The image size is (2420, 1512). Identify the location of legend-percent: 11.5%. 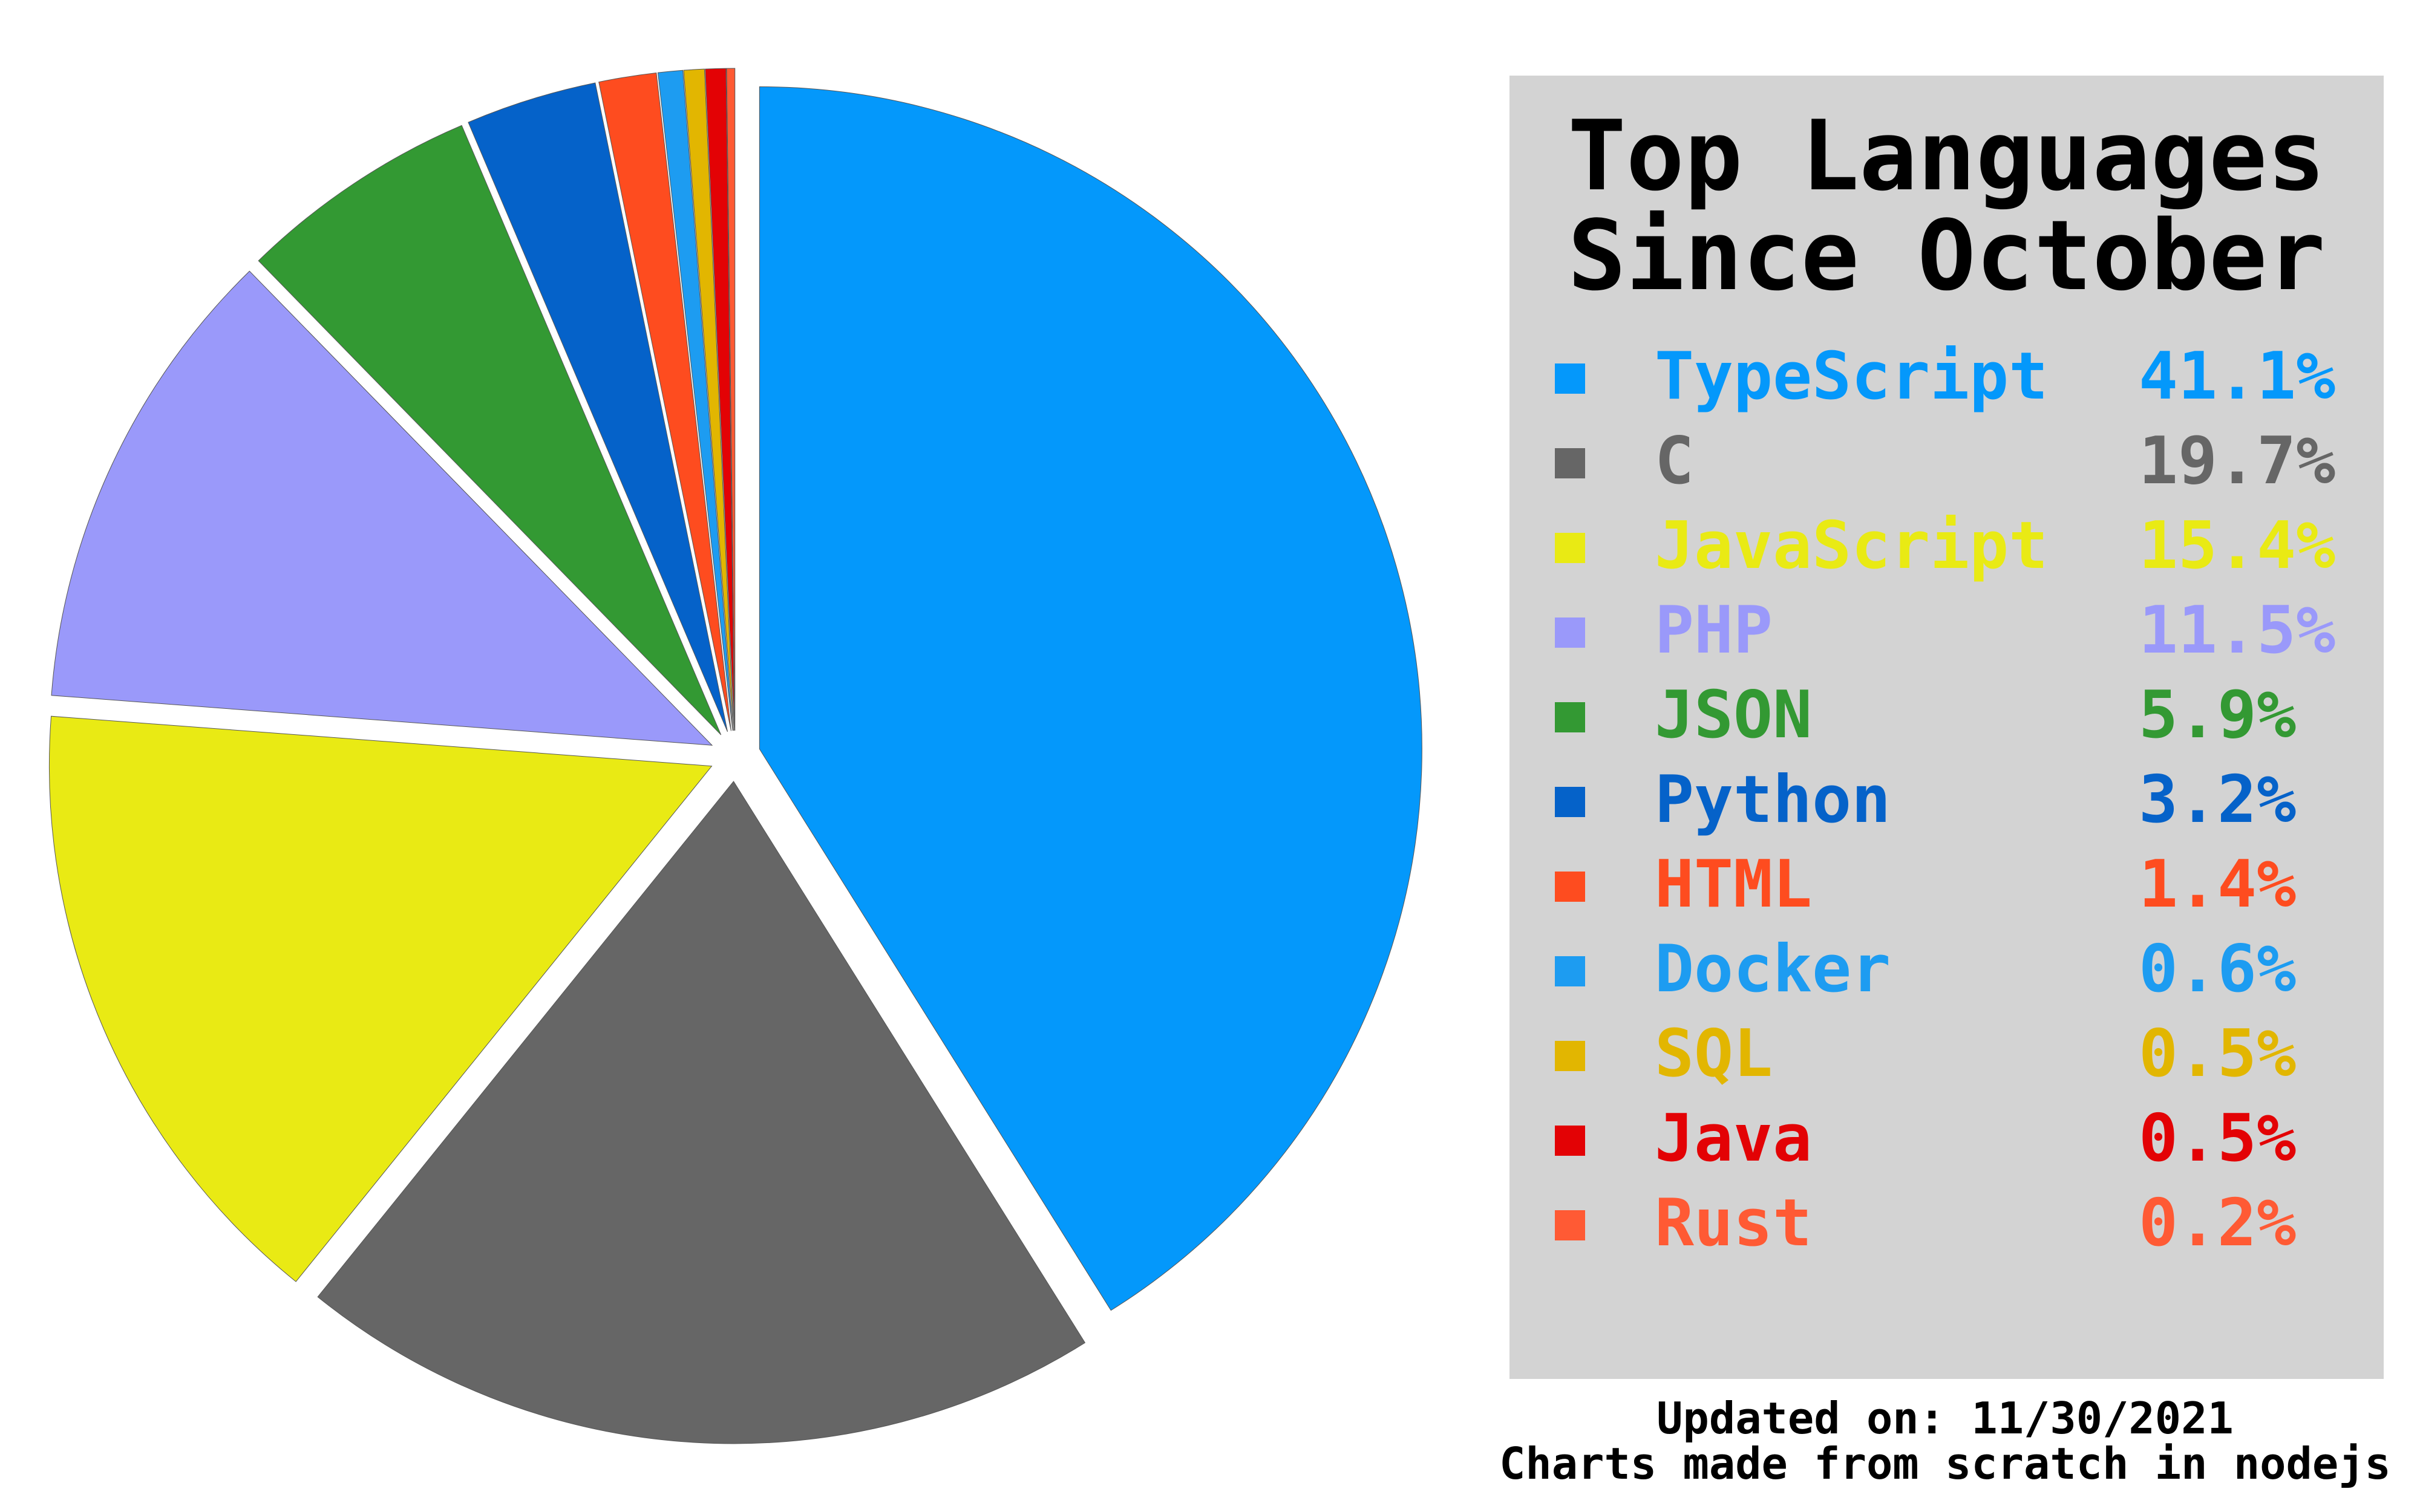
(2237, 631).